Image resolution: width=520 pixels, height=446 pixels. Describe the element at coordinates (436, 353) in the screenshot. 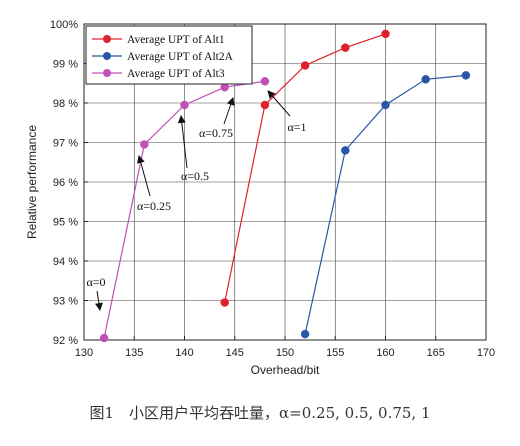

I see `x-tick-label: 165` at that location.